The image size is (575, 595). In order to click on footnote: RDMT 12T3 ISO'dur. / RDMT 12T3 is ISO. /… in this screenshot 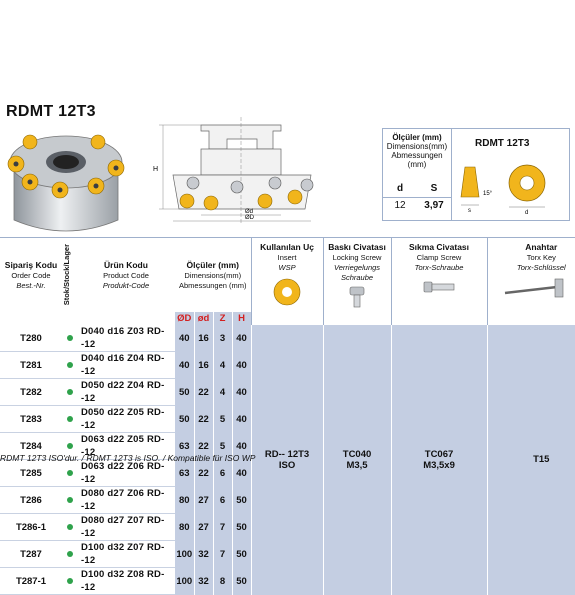, I will do `click(128, 458)`.